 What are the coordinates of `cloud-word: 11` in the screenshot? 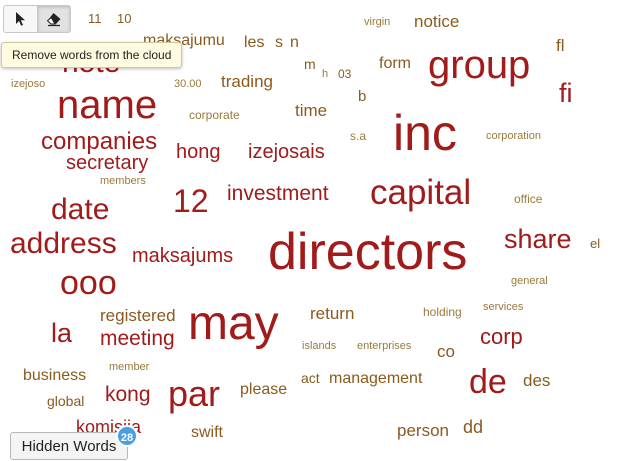 It's located at (95, 18).